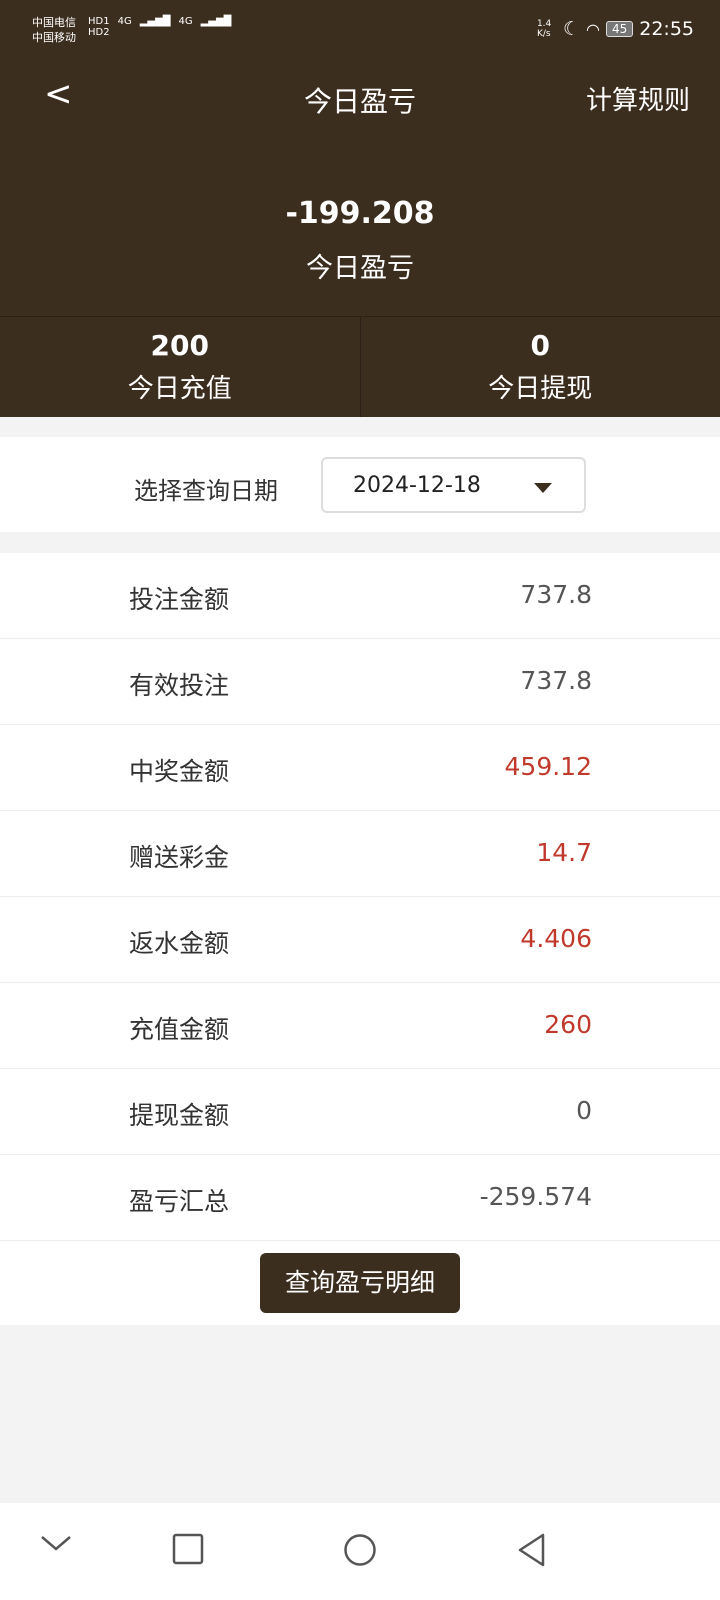  Describe the element at coordinates (124, 21) in the screenshot. I see `network-1: 4G` at that location.